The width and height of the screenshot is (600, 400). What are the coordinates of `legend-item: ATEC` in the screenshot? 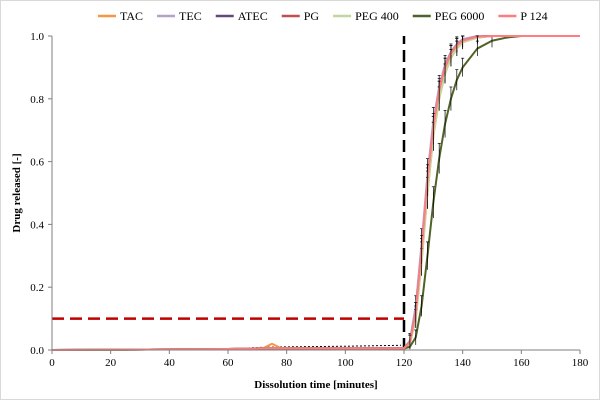 It's located at (241, 16).